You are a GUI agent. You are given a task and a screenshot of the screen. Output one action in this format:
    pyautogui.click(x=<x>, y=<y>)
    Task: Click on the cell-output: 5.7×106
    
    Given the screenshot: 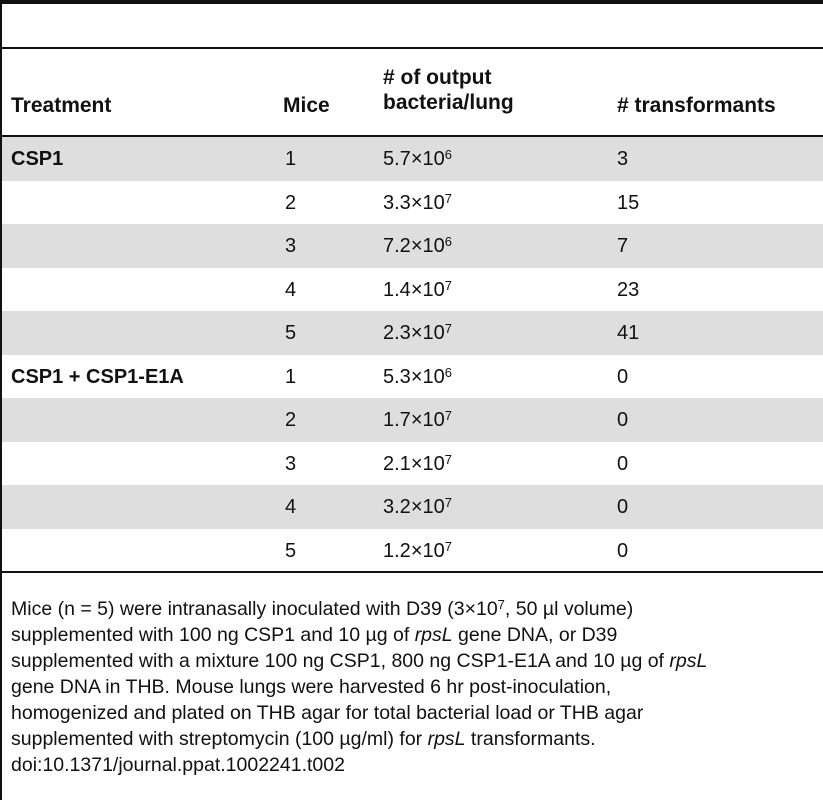 What is the action you would take?
    pyautogui.click(x=417, y=158)
    